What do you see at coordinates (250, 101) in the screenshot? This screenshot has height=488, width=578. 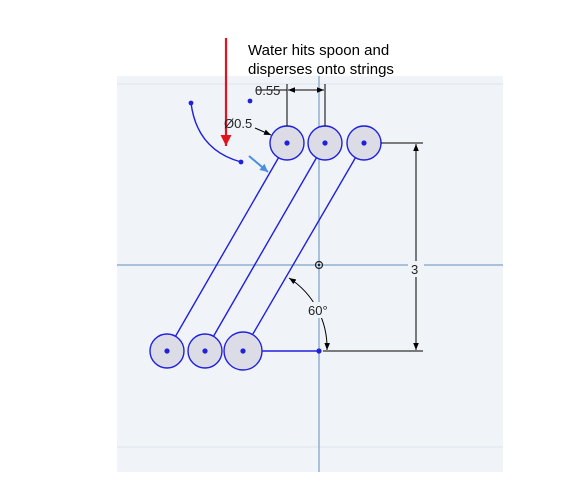 I see `spoon-center-point` at bounding box center [250, 101].